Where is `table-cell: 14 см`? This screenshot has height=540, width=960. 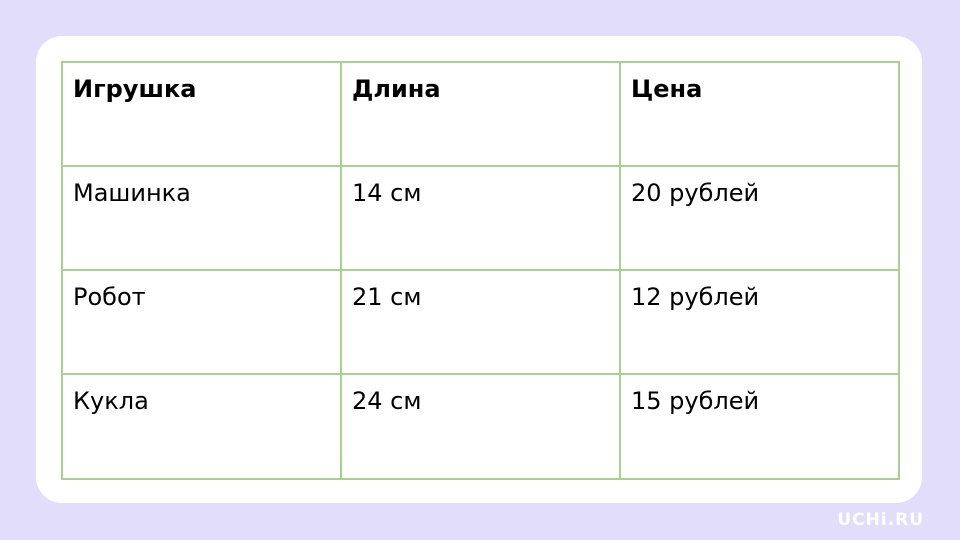 table-cell: 14 см is located at coordinates (480, 218).